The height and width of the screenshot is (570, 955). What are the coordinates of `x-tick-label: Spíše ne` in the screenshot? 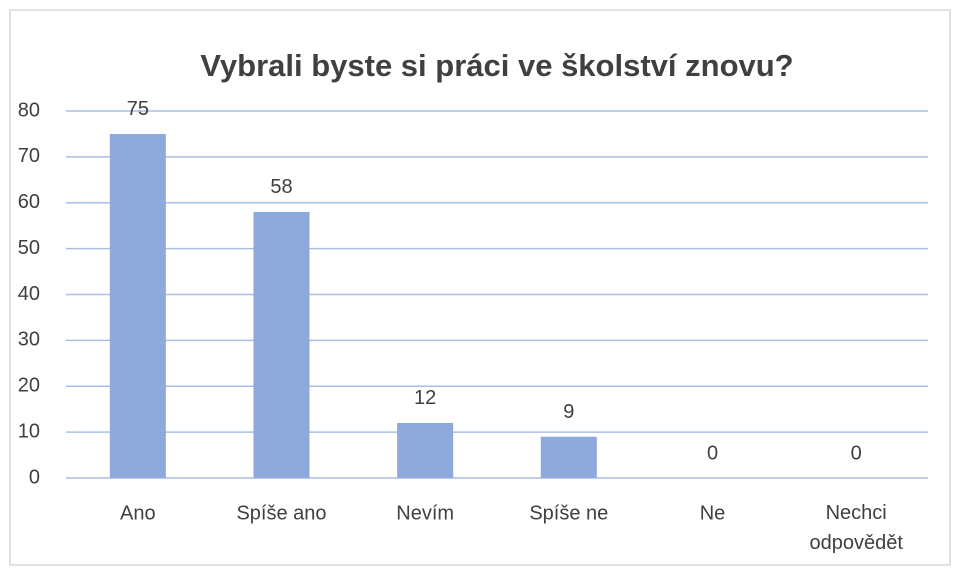 It's located at (568, 513).